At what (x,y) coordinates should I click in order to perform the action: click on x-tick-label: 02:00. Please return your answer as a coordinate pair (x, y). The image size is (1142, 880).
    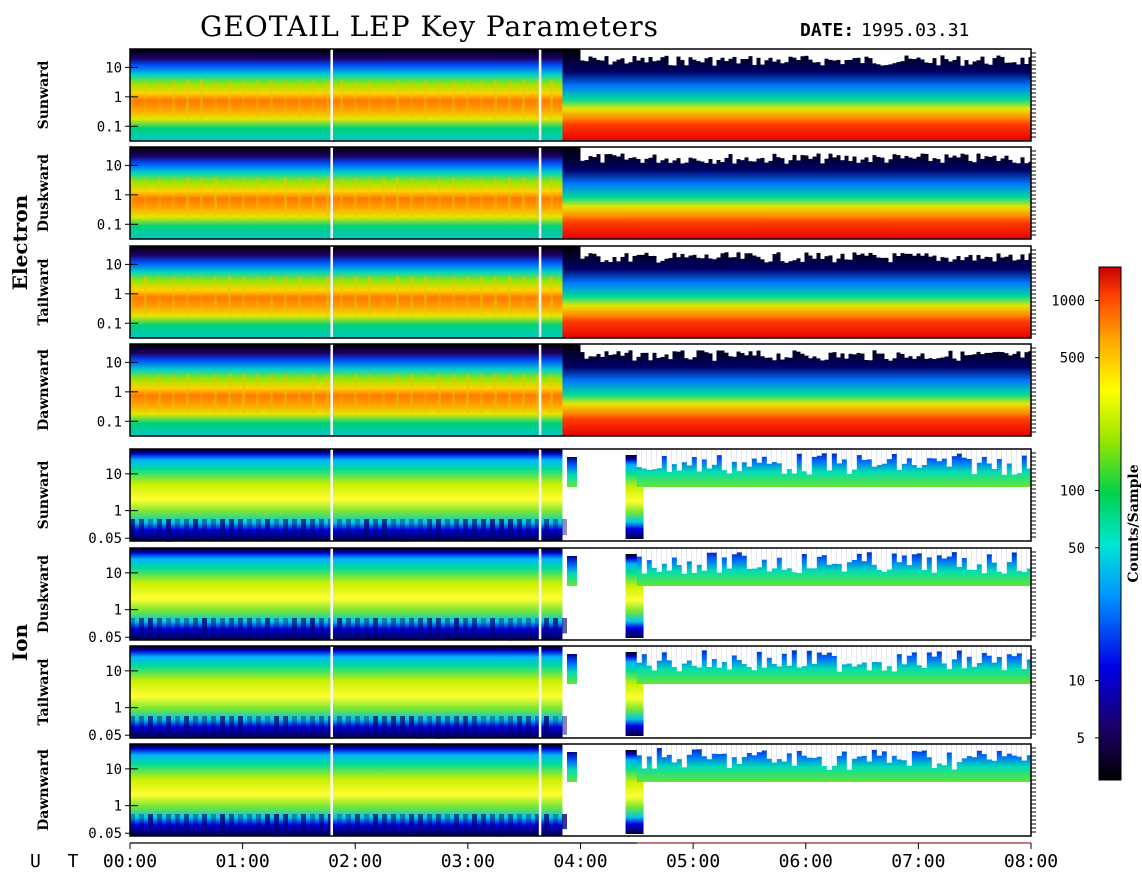
    Looking at the image, I should click on (355, 861).